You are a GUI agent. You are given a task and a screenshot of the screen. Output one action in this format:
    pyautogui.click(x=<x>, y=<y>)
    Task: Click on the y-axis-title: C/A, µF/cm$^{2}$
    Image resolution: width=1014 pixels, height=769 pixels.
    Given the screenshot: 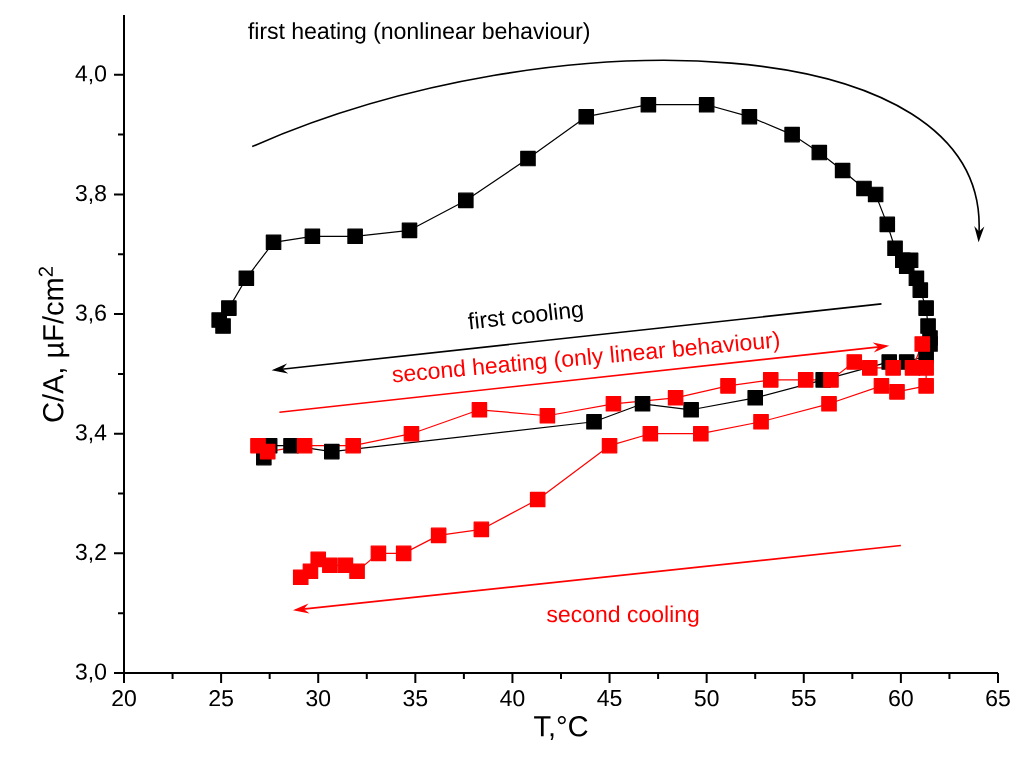 What is the action you would take?
    pyautogui.click(x=54, y=344)
    